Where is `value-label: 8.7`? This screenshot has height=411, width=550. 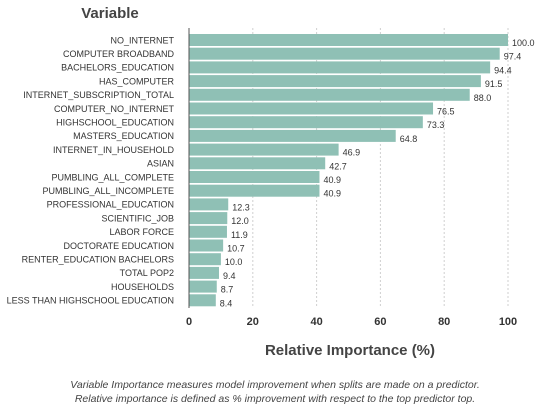
value-label: 8.7 is located at coordinates (227, 290).